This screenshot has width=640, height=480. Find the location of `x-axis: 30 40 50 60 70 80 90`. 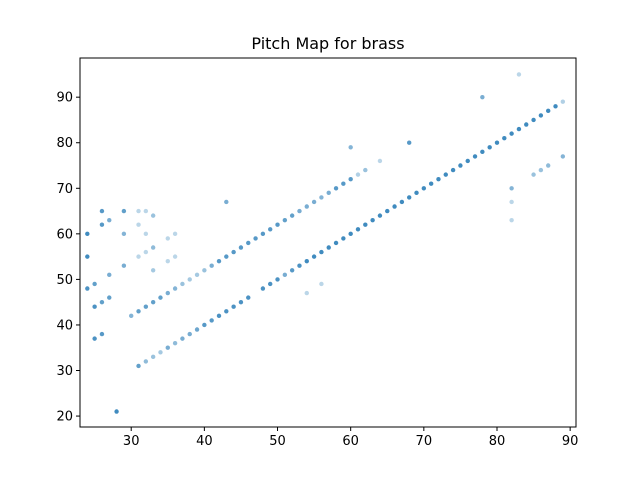

x-axis: 30 40 50 60 70 80 90 is located at coordinates (350, 438).